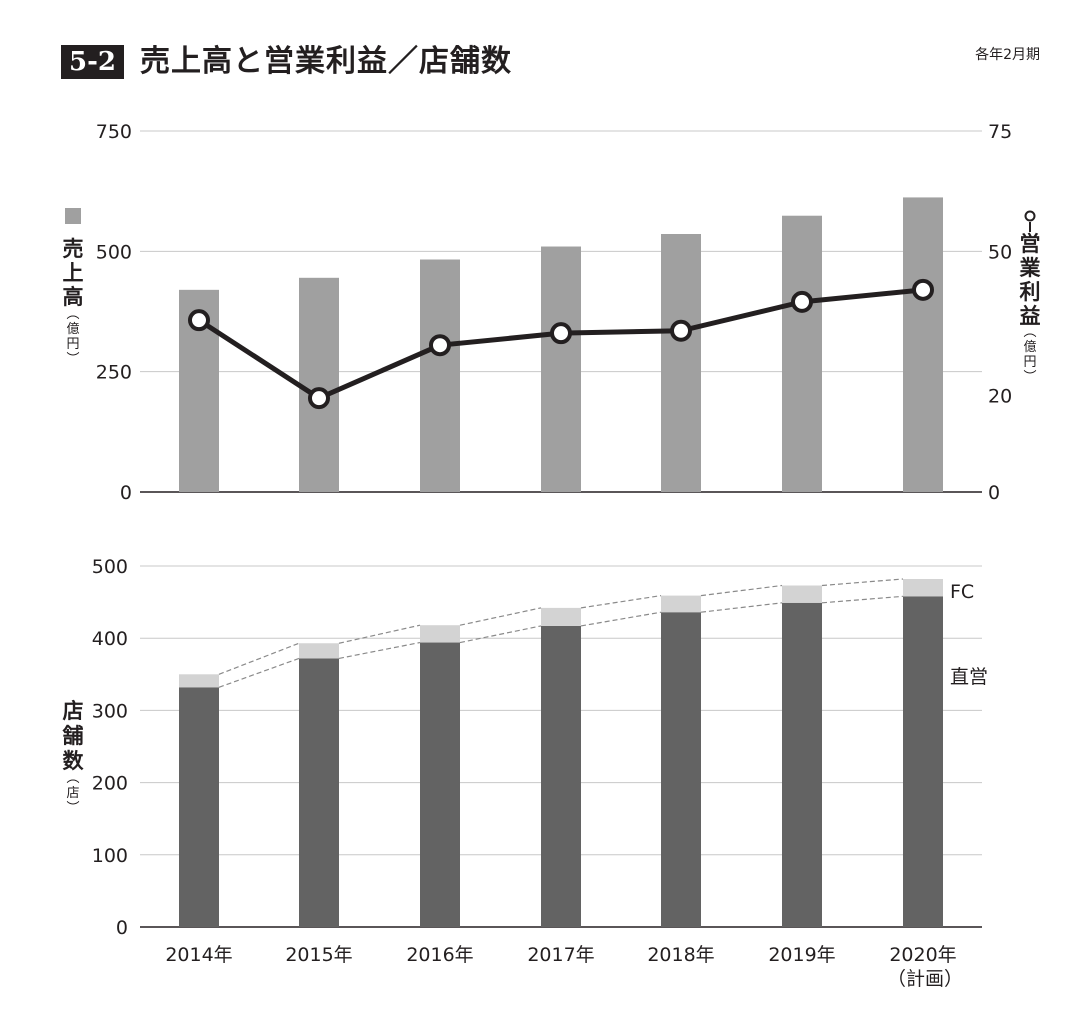 The width and height of the screenshot is (1076, 1014). What do you see at coordinates (925, 979) in the screenshot?
I see `plan-note-label: （計画）` at bounding box center [925, 979].